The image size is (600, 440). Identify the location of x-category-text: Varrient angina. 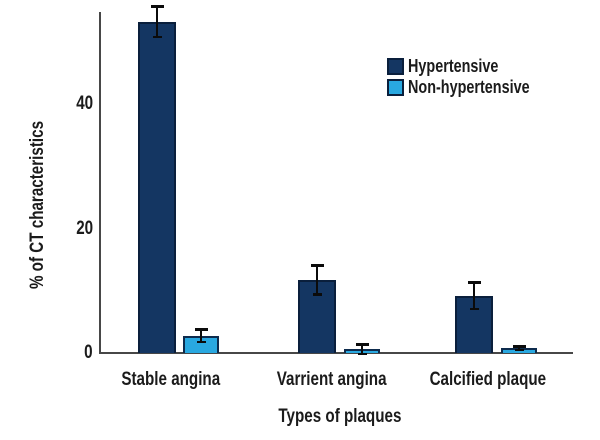
(332, 379).